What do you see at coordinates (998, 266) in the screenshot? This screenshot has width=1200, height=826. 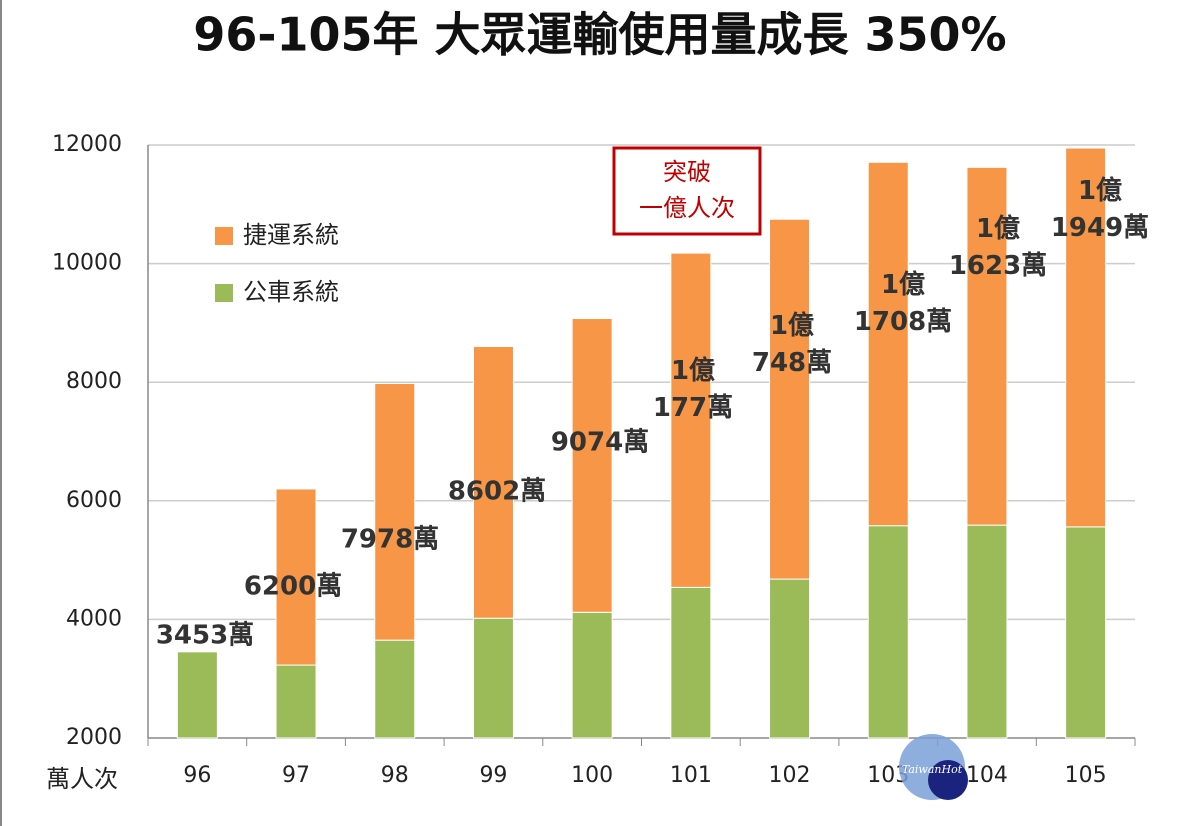 I see `total-label: 1623萬` at bounding box center [998, 266].